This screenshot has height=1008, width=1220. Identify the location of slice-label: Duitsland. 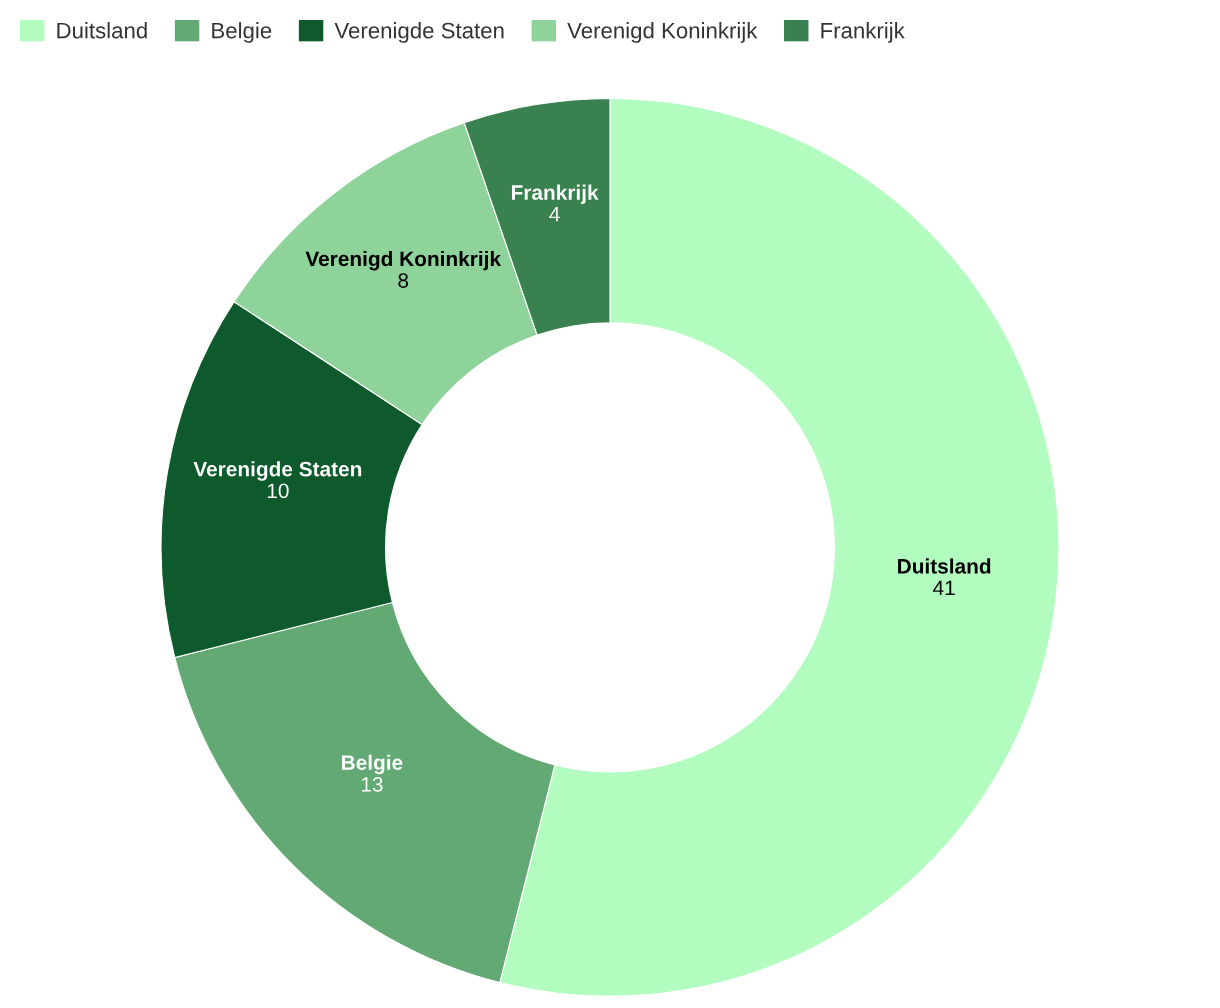
(944, 566).